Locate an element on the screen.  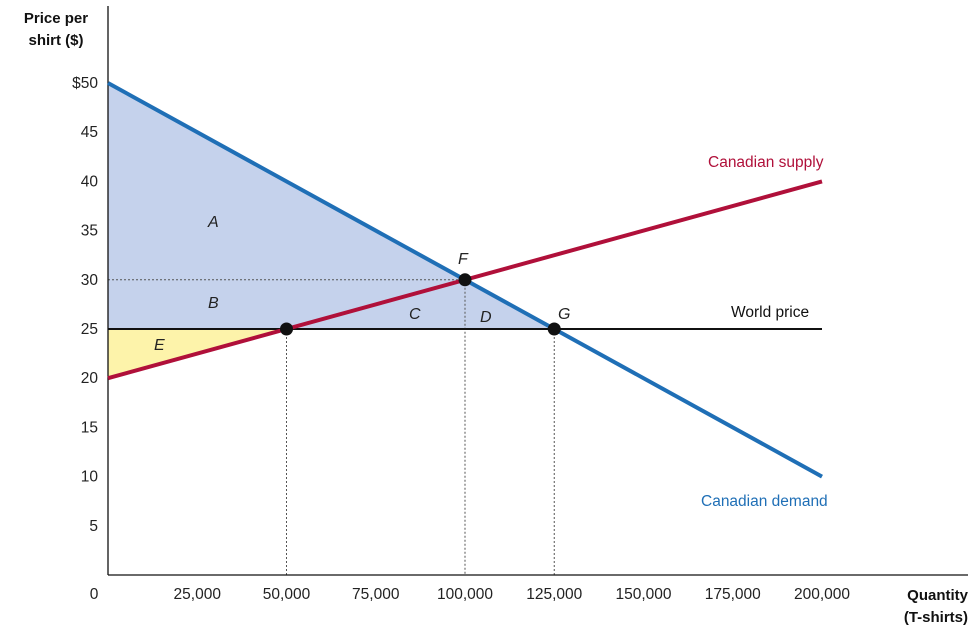
y-tick-label: 30 is located at coordinates (90, 280).